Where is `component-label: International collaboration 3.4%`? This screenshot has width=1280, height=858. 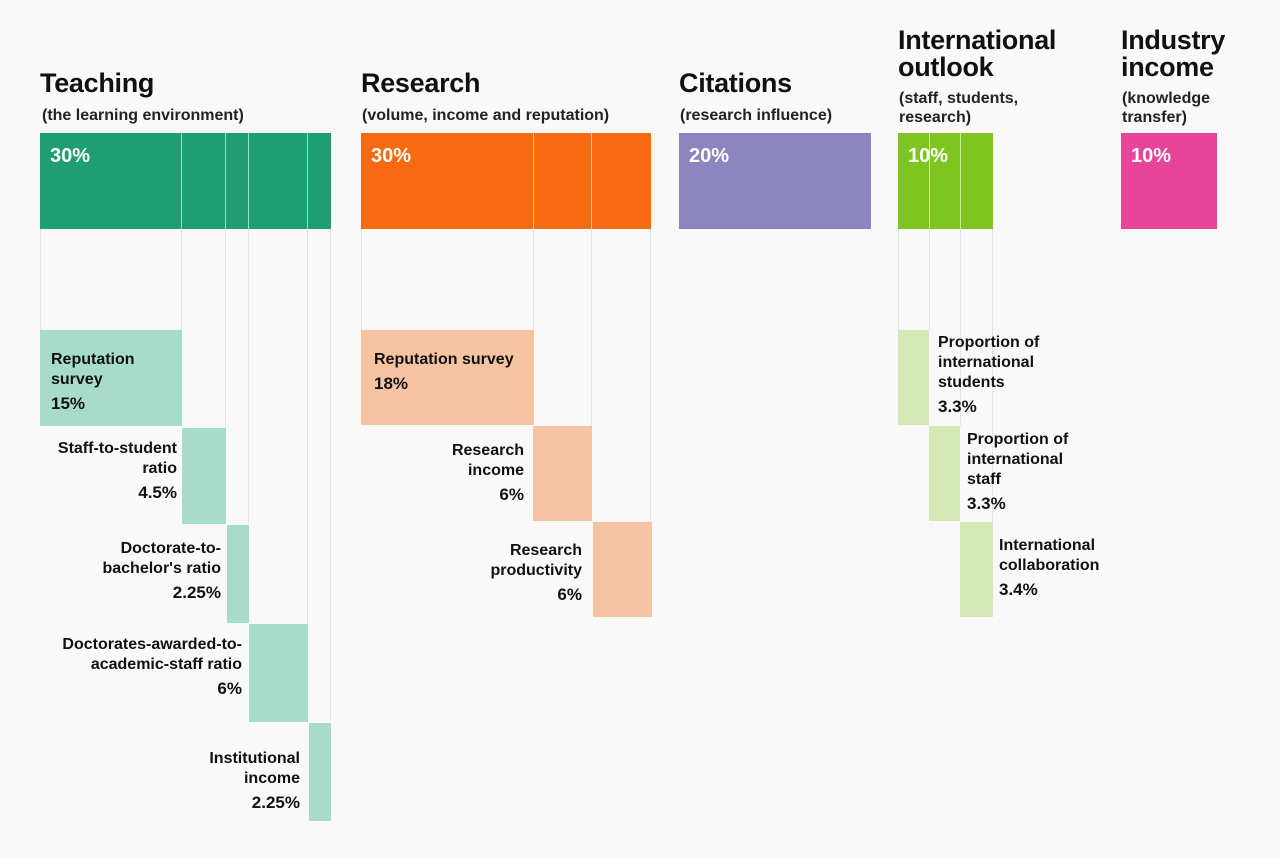
component-label: International collaboration 3.4% is located at coordinates (1061, 568).